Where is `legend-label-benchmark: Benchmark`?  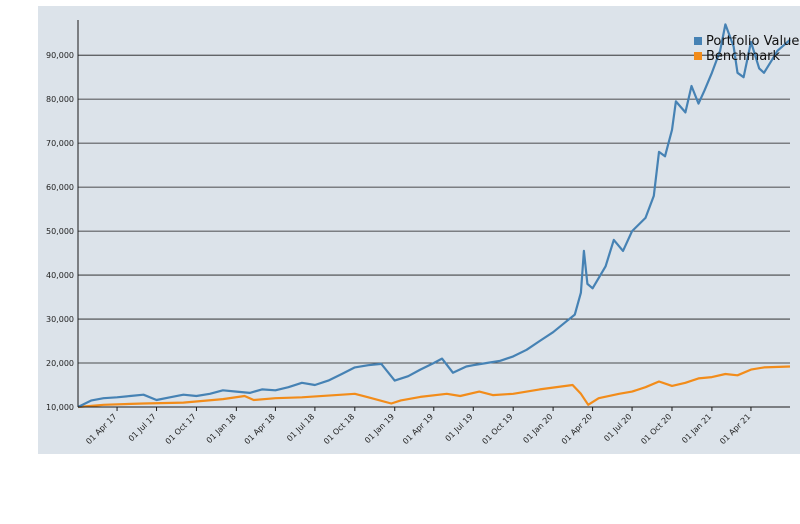 legend-label-benchmark: Benchmark is located at coordinates (743, 56).